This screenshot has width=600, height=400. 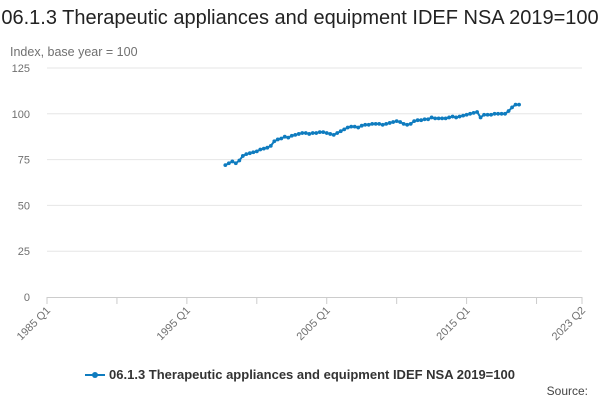 I want to click on y-tick-label: 75, so click(x=24, y=161).